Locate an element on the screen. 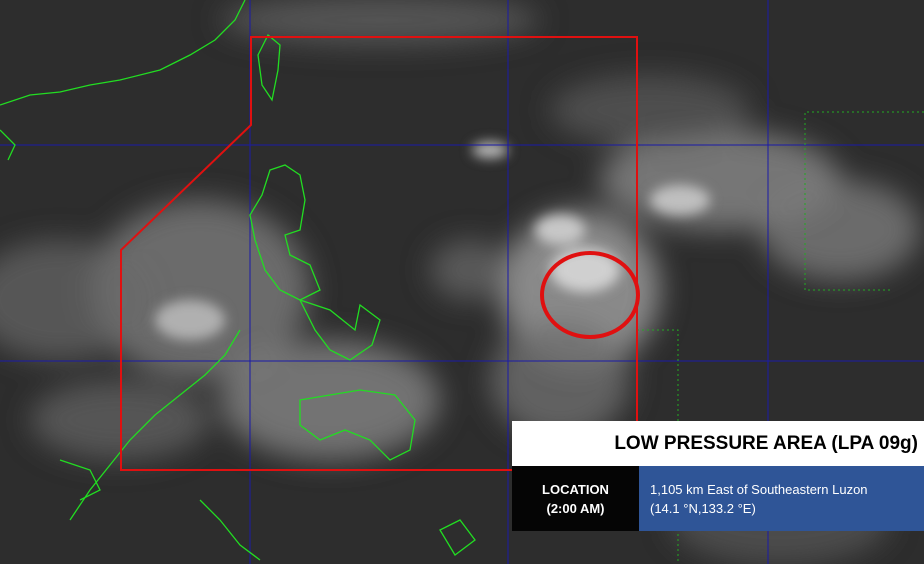 Image resolution: width=924 pixels, height=564 pixels. location-label: LOCATION (2:00 AM) is located at coordinates (575, 498).